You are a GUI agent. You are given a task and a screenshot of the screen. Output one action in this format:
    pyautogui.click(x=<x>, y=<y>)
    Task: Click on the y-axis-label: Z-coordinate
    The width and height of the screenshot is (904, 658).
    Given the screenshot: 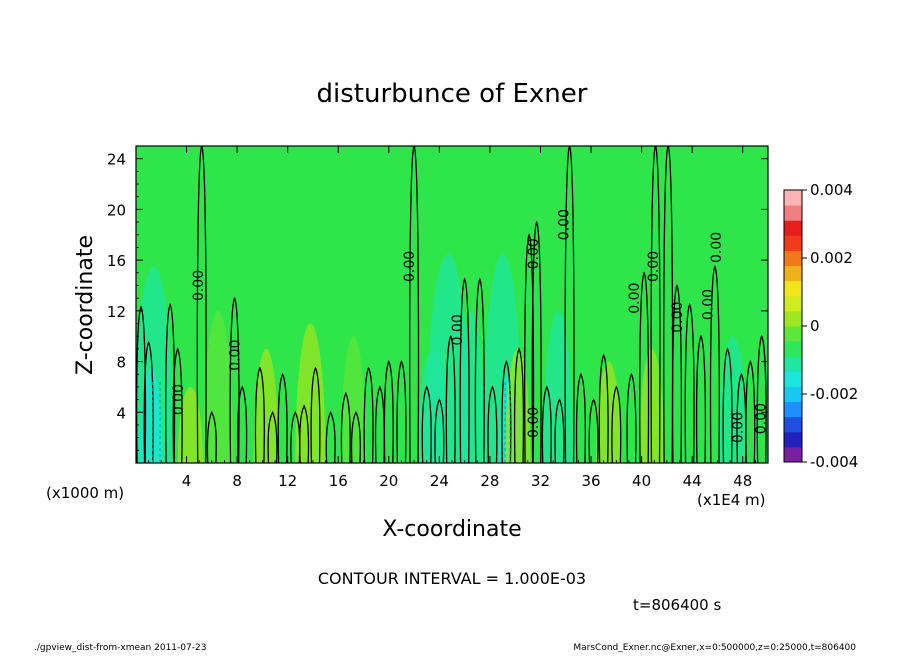 What is the action you would take?
    pyautogui.click(x=85, y=305)
    